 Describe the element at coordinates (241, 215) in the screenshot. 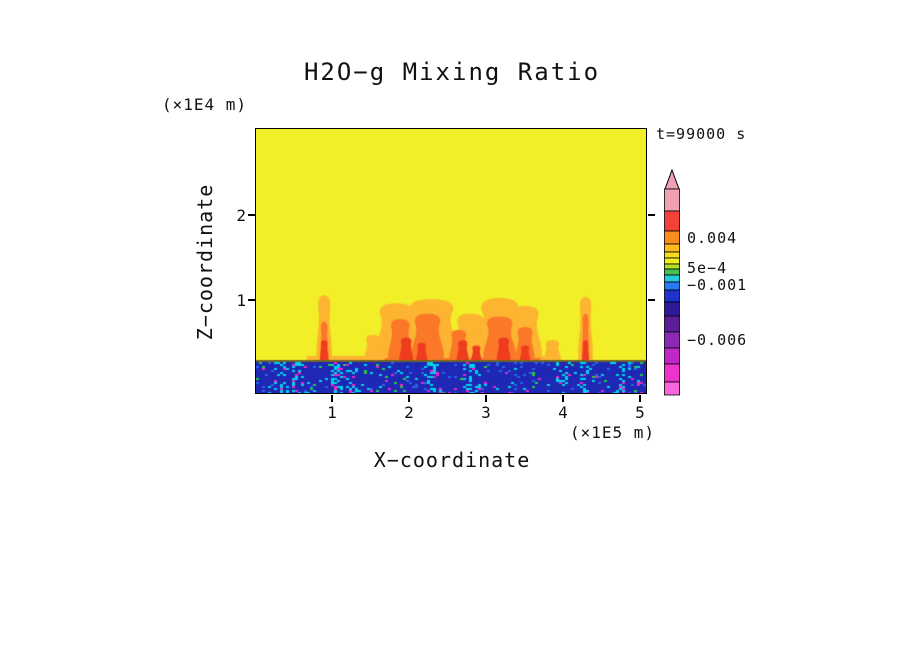

I see `y-tick-label: 2` at that location.